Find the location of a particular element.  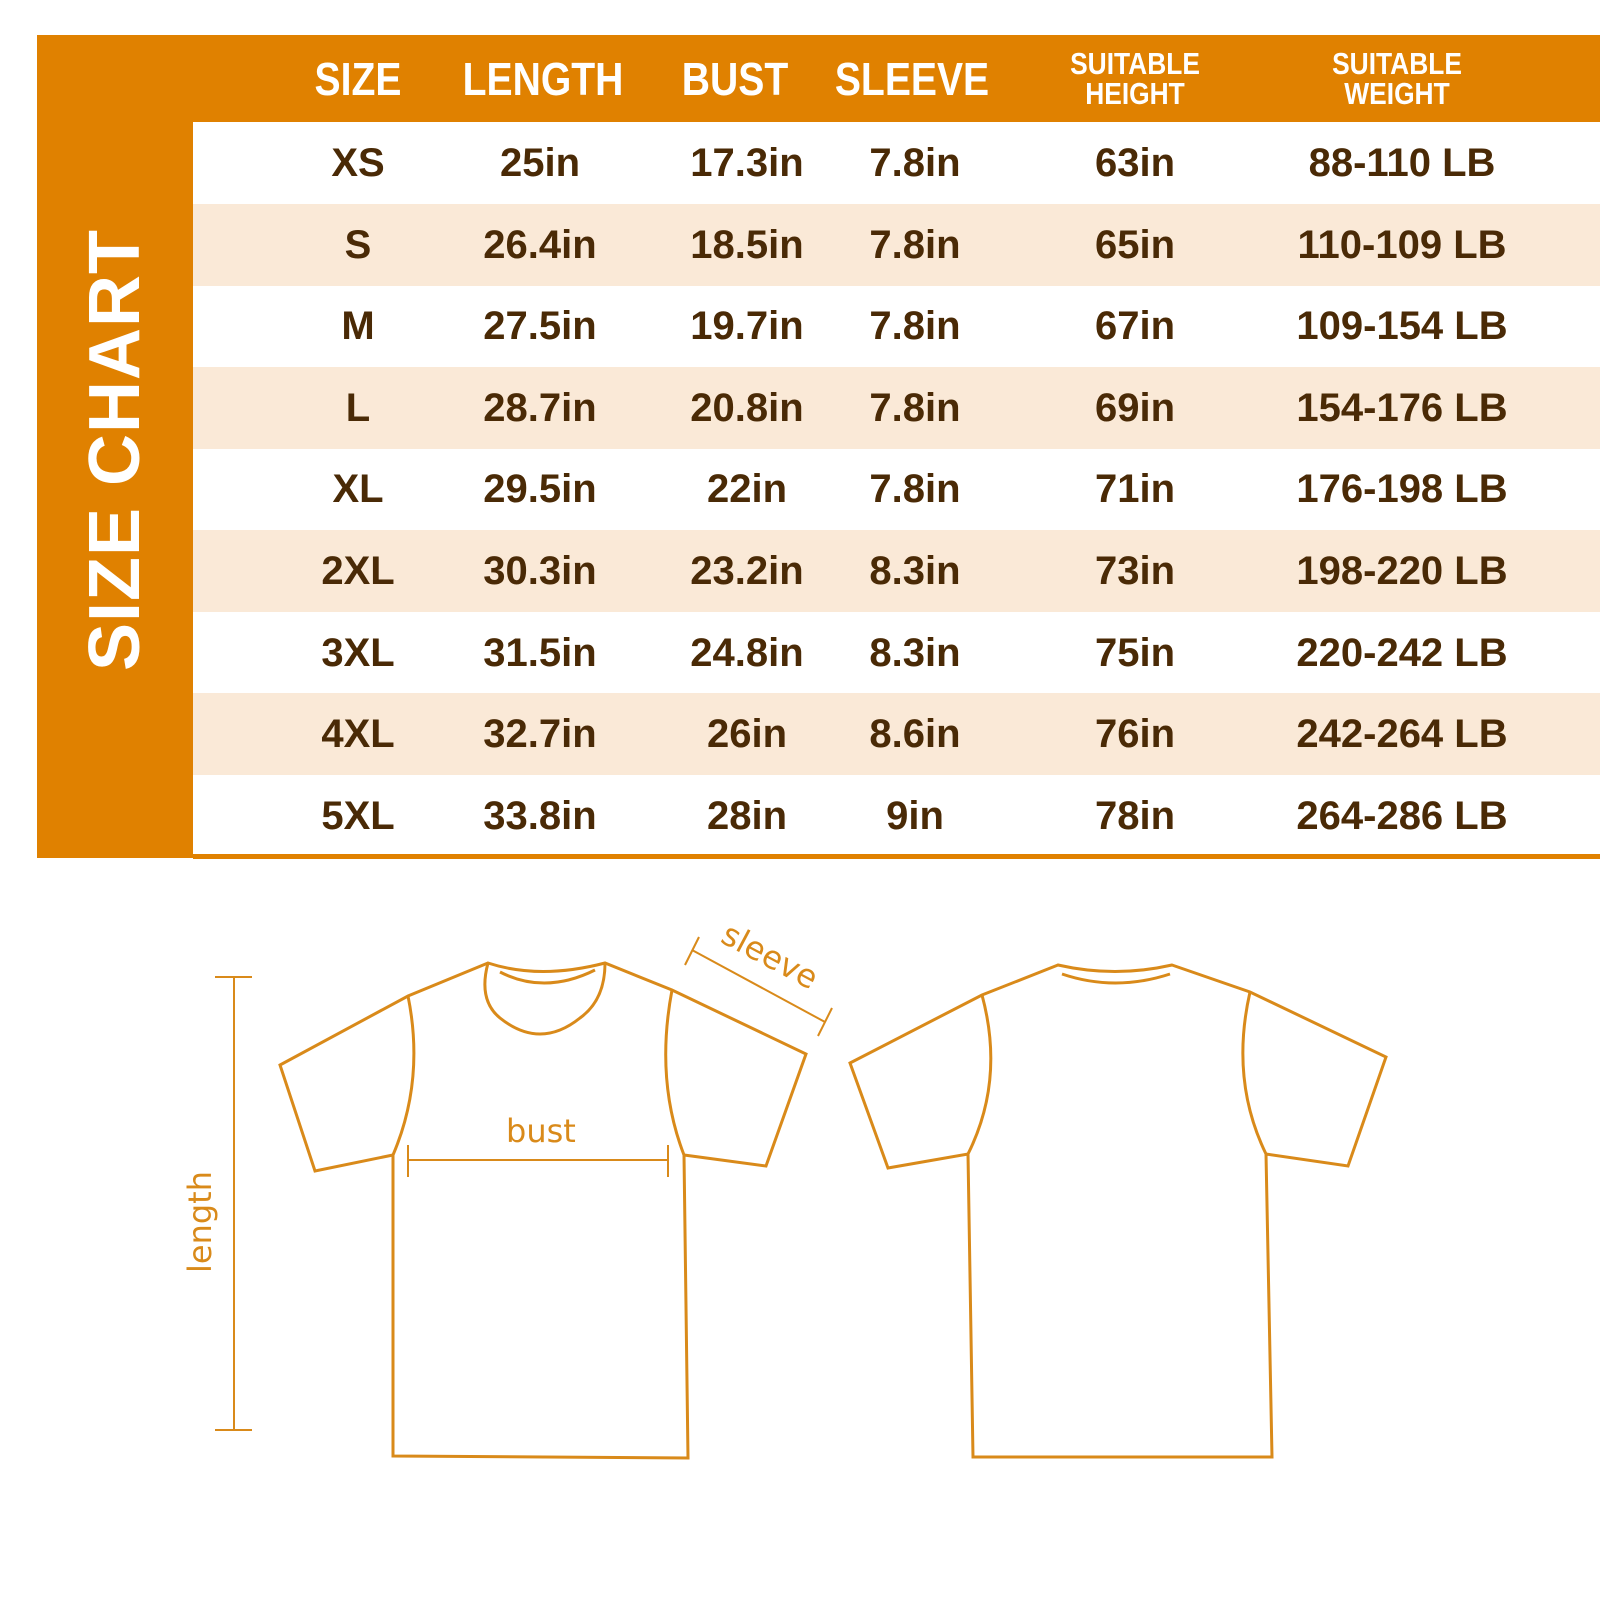

bust-measure-line is located at coordinates (538, 1161).